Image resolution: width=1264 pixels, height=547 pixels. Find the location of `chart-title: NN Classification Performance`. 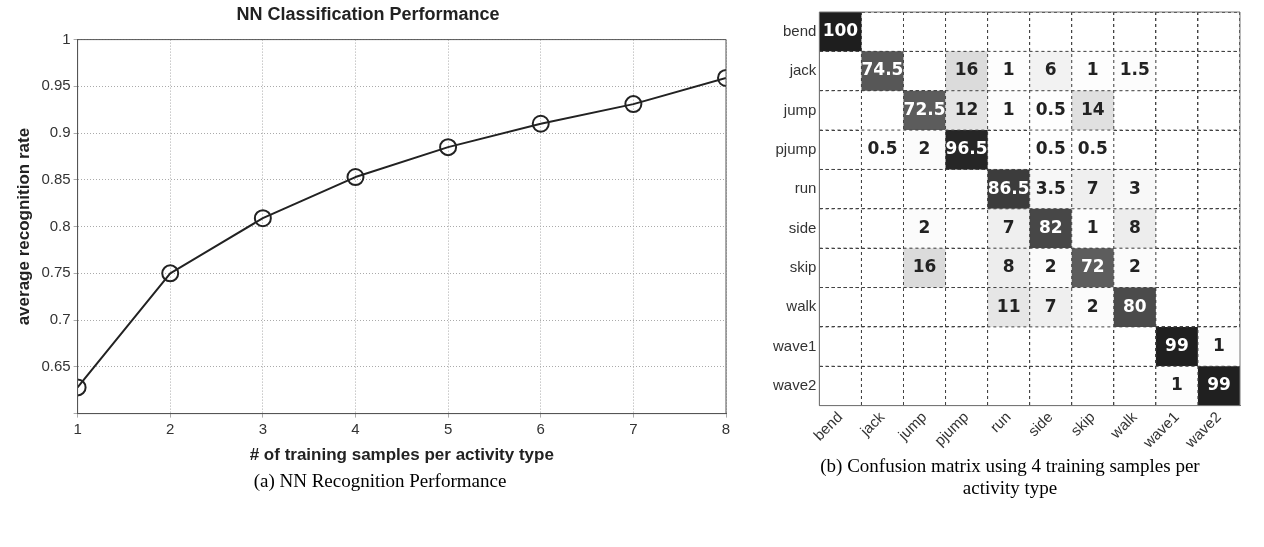

chart-title: NN Classification Performance is located at coordinates (368, 13).